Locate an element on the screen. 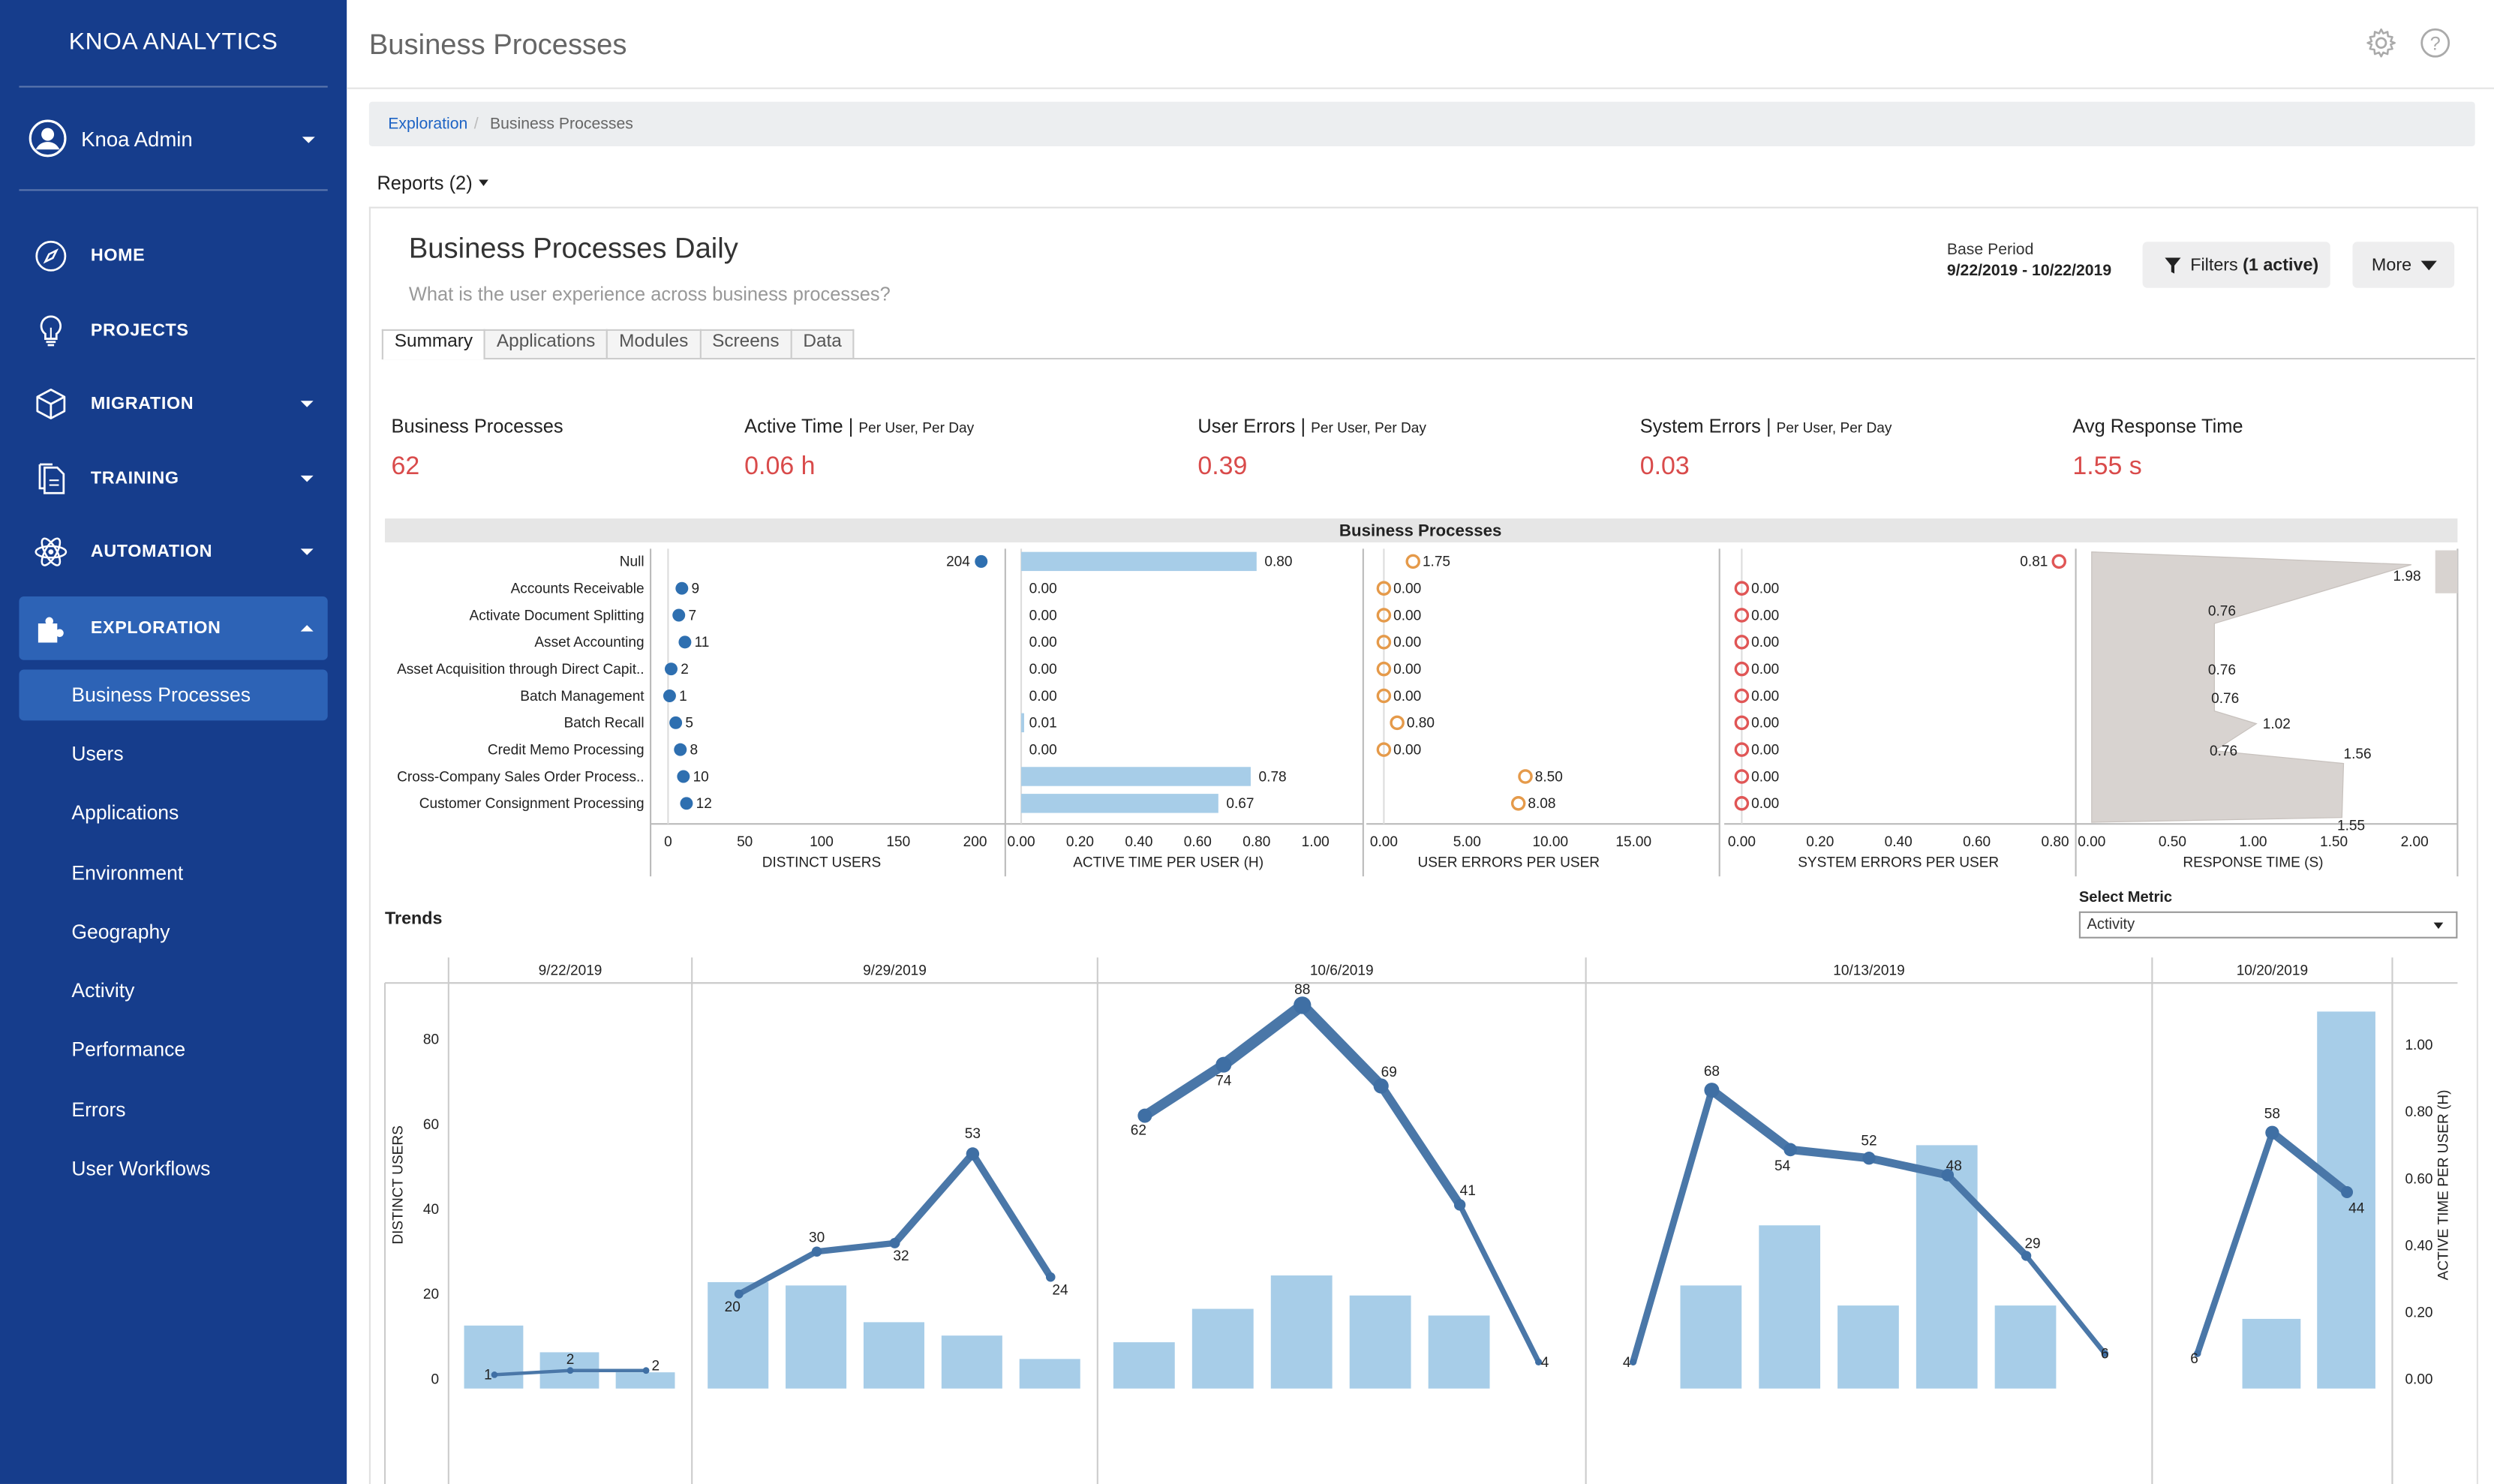 This screenshot has height=1484, width=2494. nav-training: TRAINING is located at coordinates (173, 479).